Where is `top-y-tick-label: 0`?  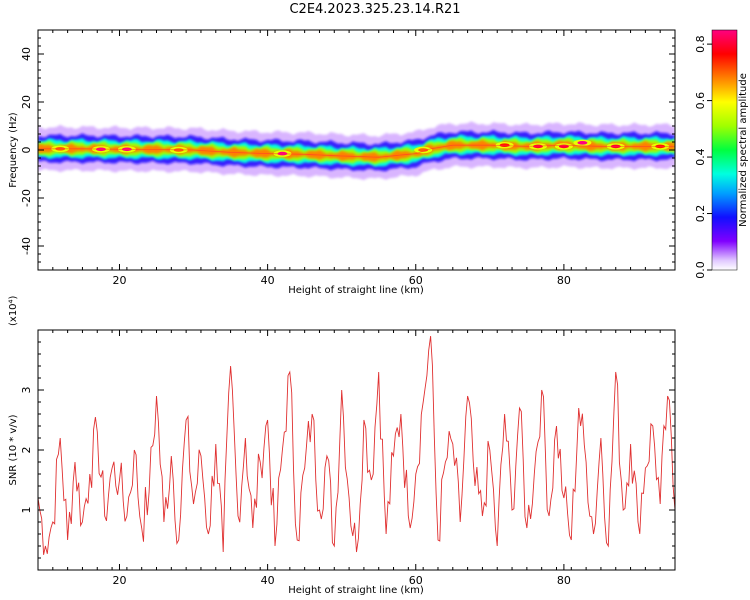 top-y-tick-label: 0 is located at coordinates (26, 150).